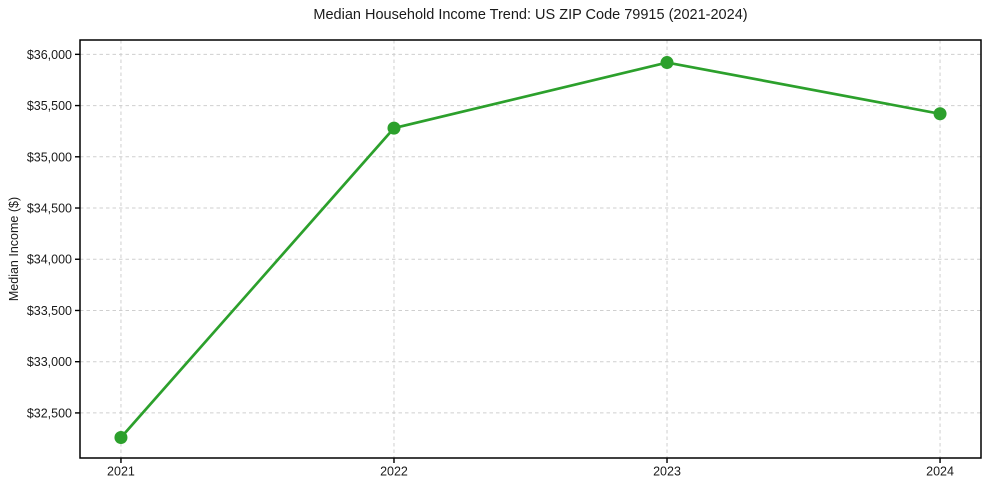 This screenshot has height=490, width=989. I want to click on y-axis-label: Median Income ($), so click(14, 249).